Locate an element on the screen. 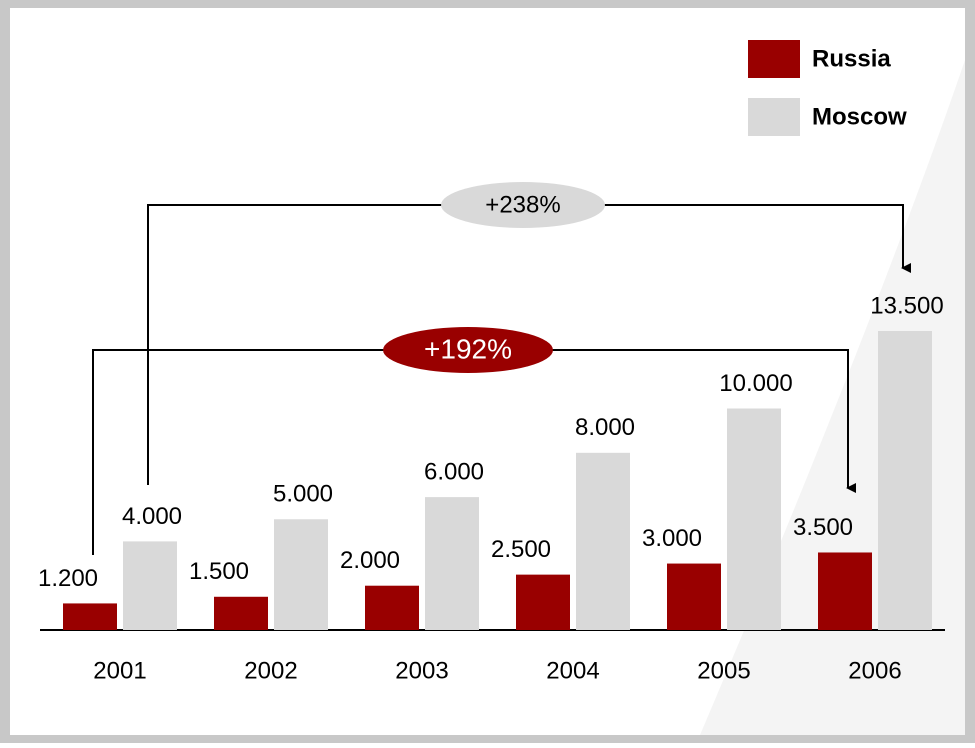 The width and height of the screenshot is (975, 748). value-label: 4.000 is located at coordinates (152, 516).